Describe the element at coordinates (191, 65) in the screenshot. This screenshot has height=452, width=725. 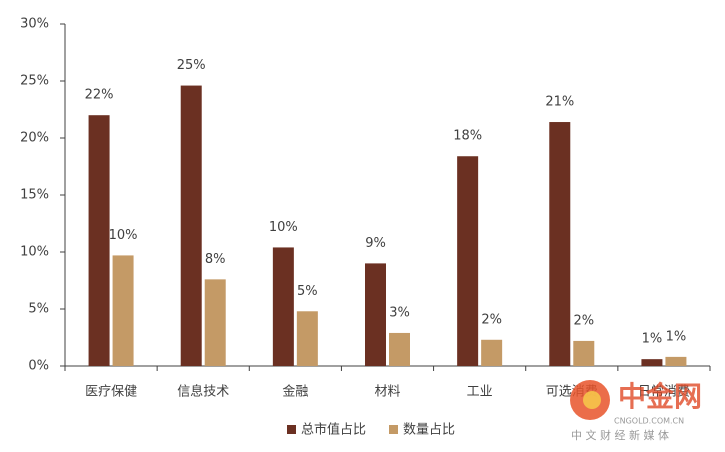
I see `value-label: 25%` at that location.